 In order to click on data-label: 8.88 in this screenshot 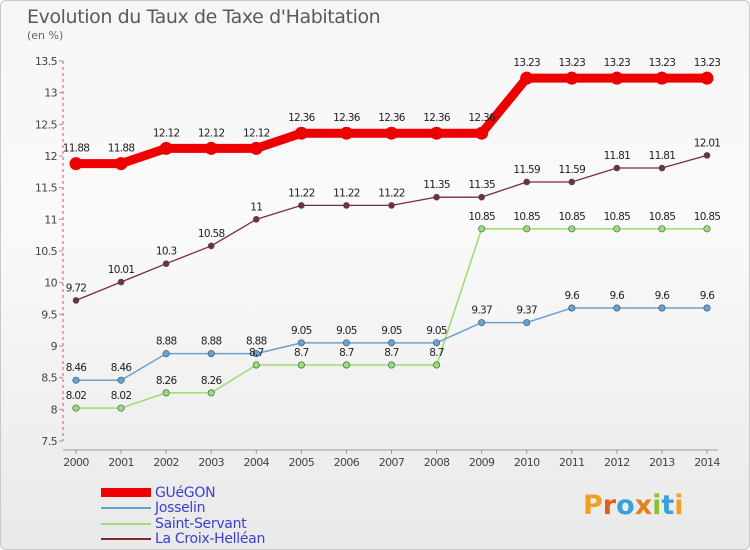, I will do `click(166, 342)`.